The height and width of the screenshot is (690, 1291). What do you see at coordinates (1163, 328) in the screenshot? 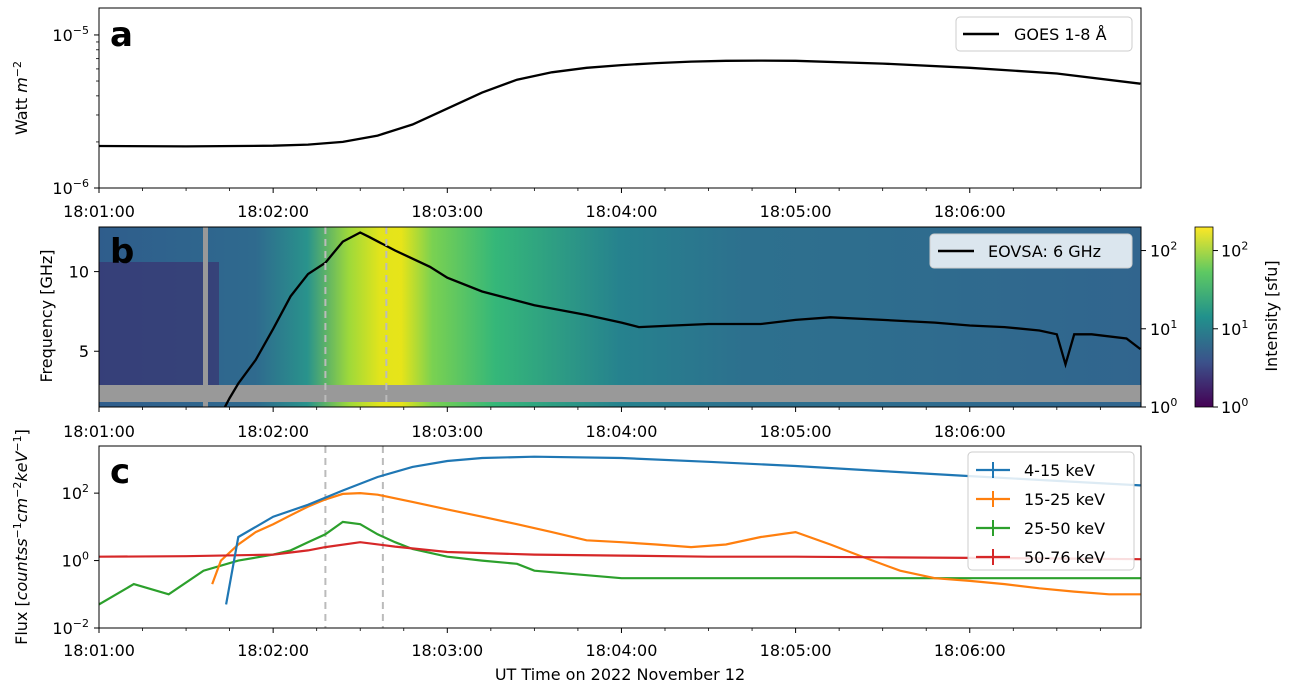
I see `panel-b-right-ytick-label: 10¹` at bounding box center [1163, 328].